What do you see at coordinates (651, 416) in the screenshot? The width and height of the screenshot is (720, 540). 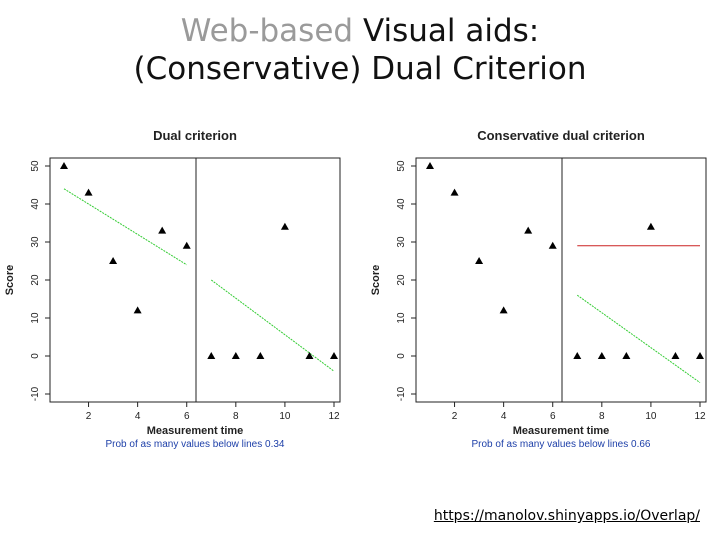 I see `conservative-x-tick-label: 10` at bounding box center [651, 416].